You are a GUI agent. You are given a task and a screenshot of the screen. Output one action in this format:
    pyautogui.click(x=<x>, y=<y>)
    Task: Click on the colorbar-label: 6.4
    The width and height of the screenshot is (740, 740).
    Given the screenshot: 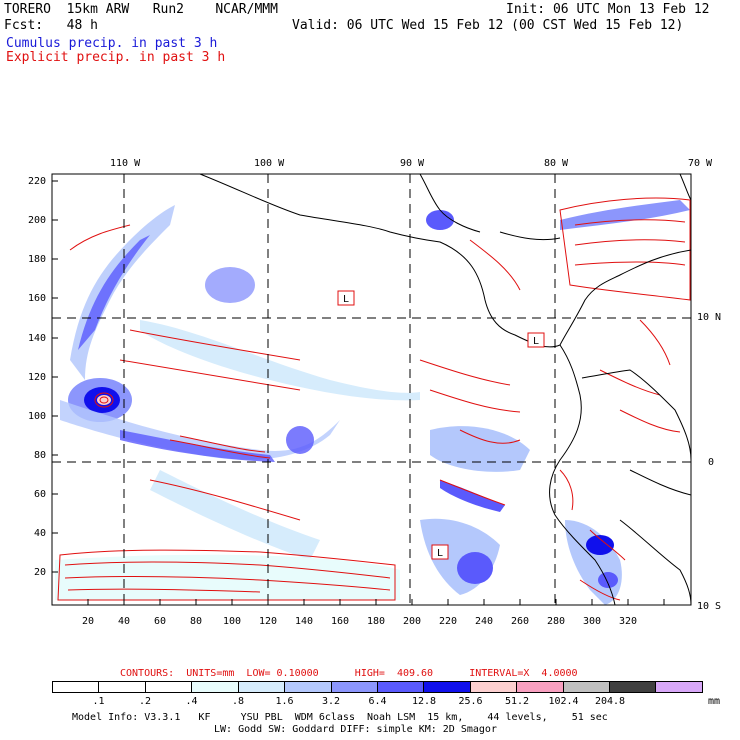 What is the action you would take?
    pyautogui.click(x=377, y=701)
    